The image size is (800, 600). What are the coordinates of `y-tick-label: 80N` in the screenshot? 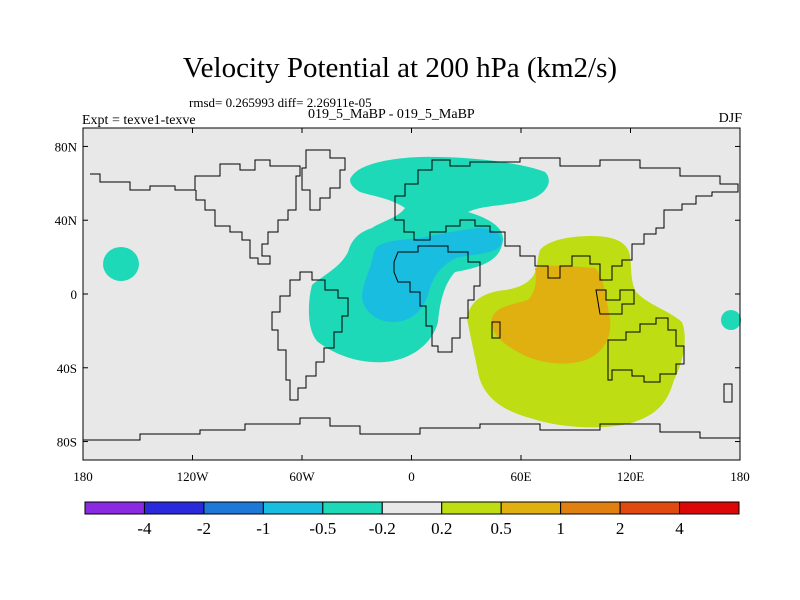 It's located at (66, 146).